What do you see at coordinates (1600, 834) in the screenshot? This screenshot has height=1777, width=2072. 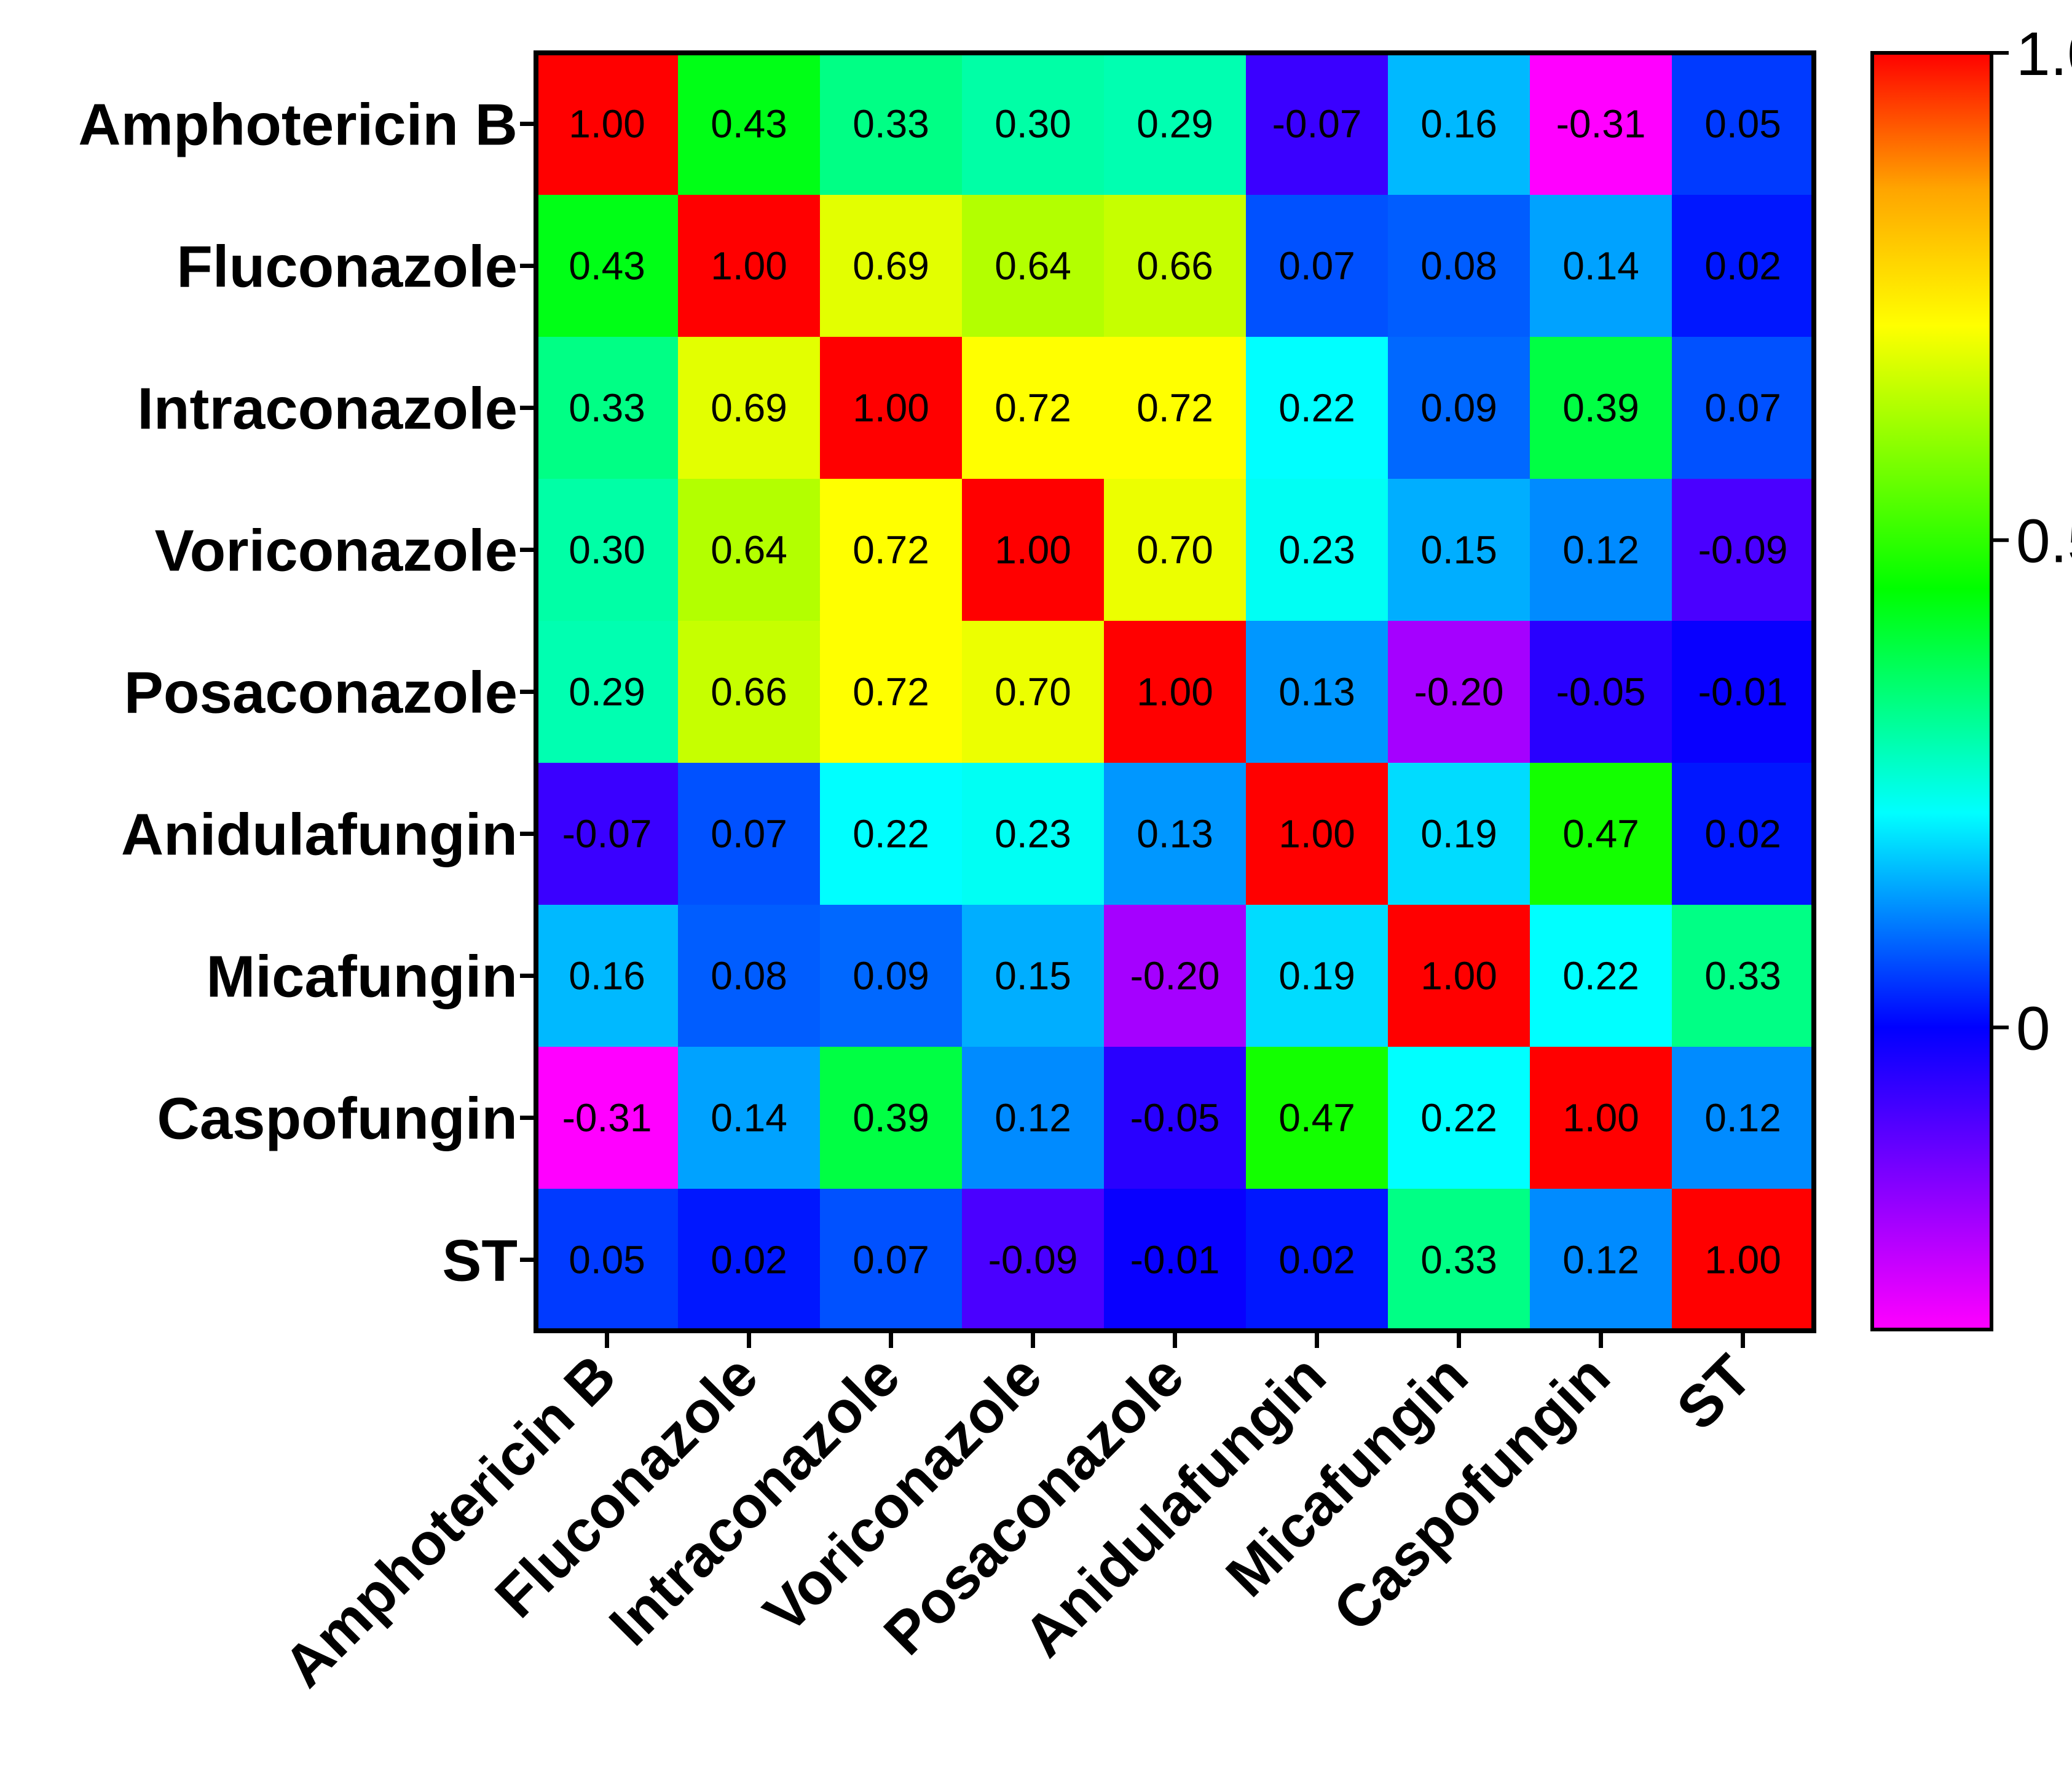 I see `cell-value-label: 0.47` at bounding box center [1600, 834].